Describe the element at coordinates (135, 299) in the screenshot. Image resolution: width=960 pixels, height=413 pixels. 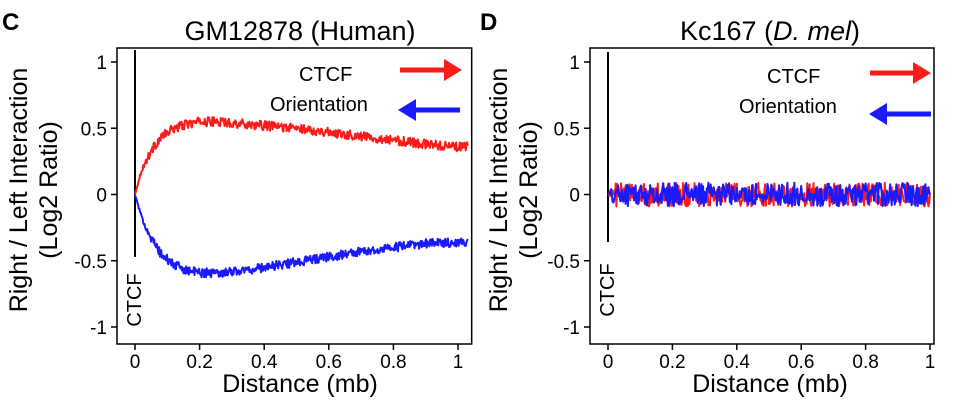
I see `panel-c-ctcf-label: CTCF` at that location.